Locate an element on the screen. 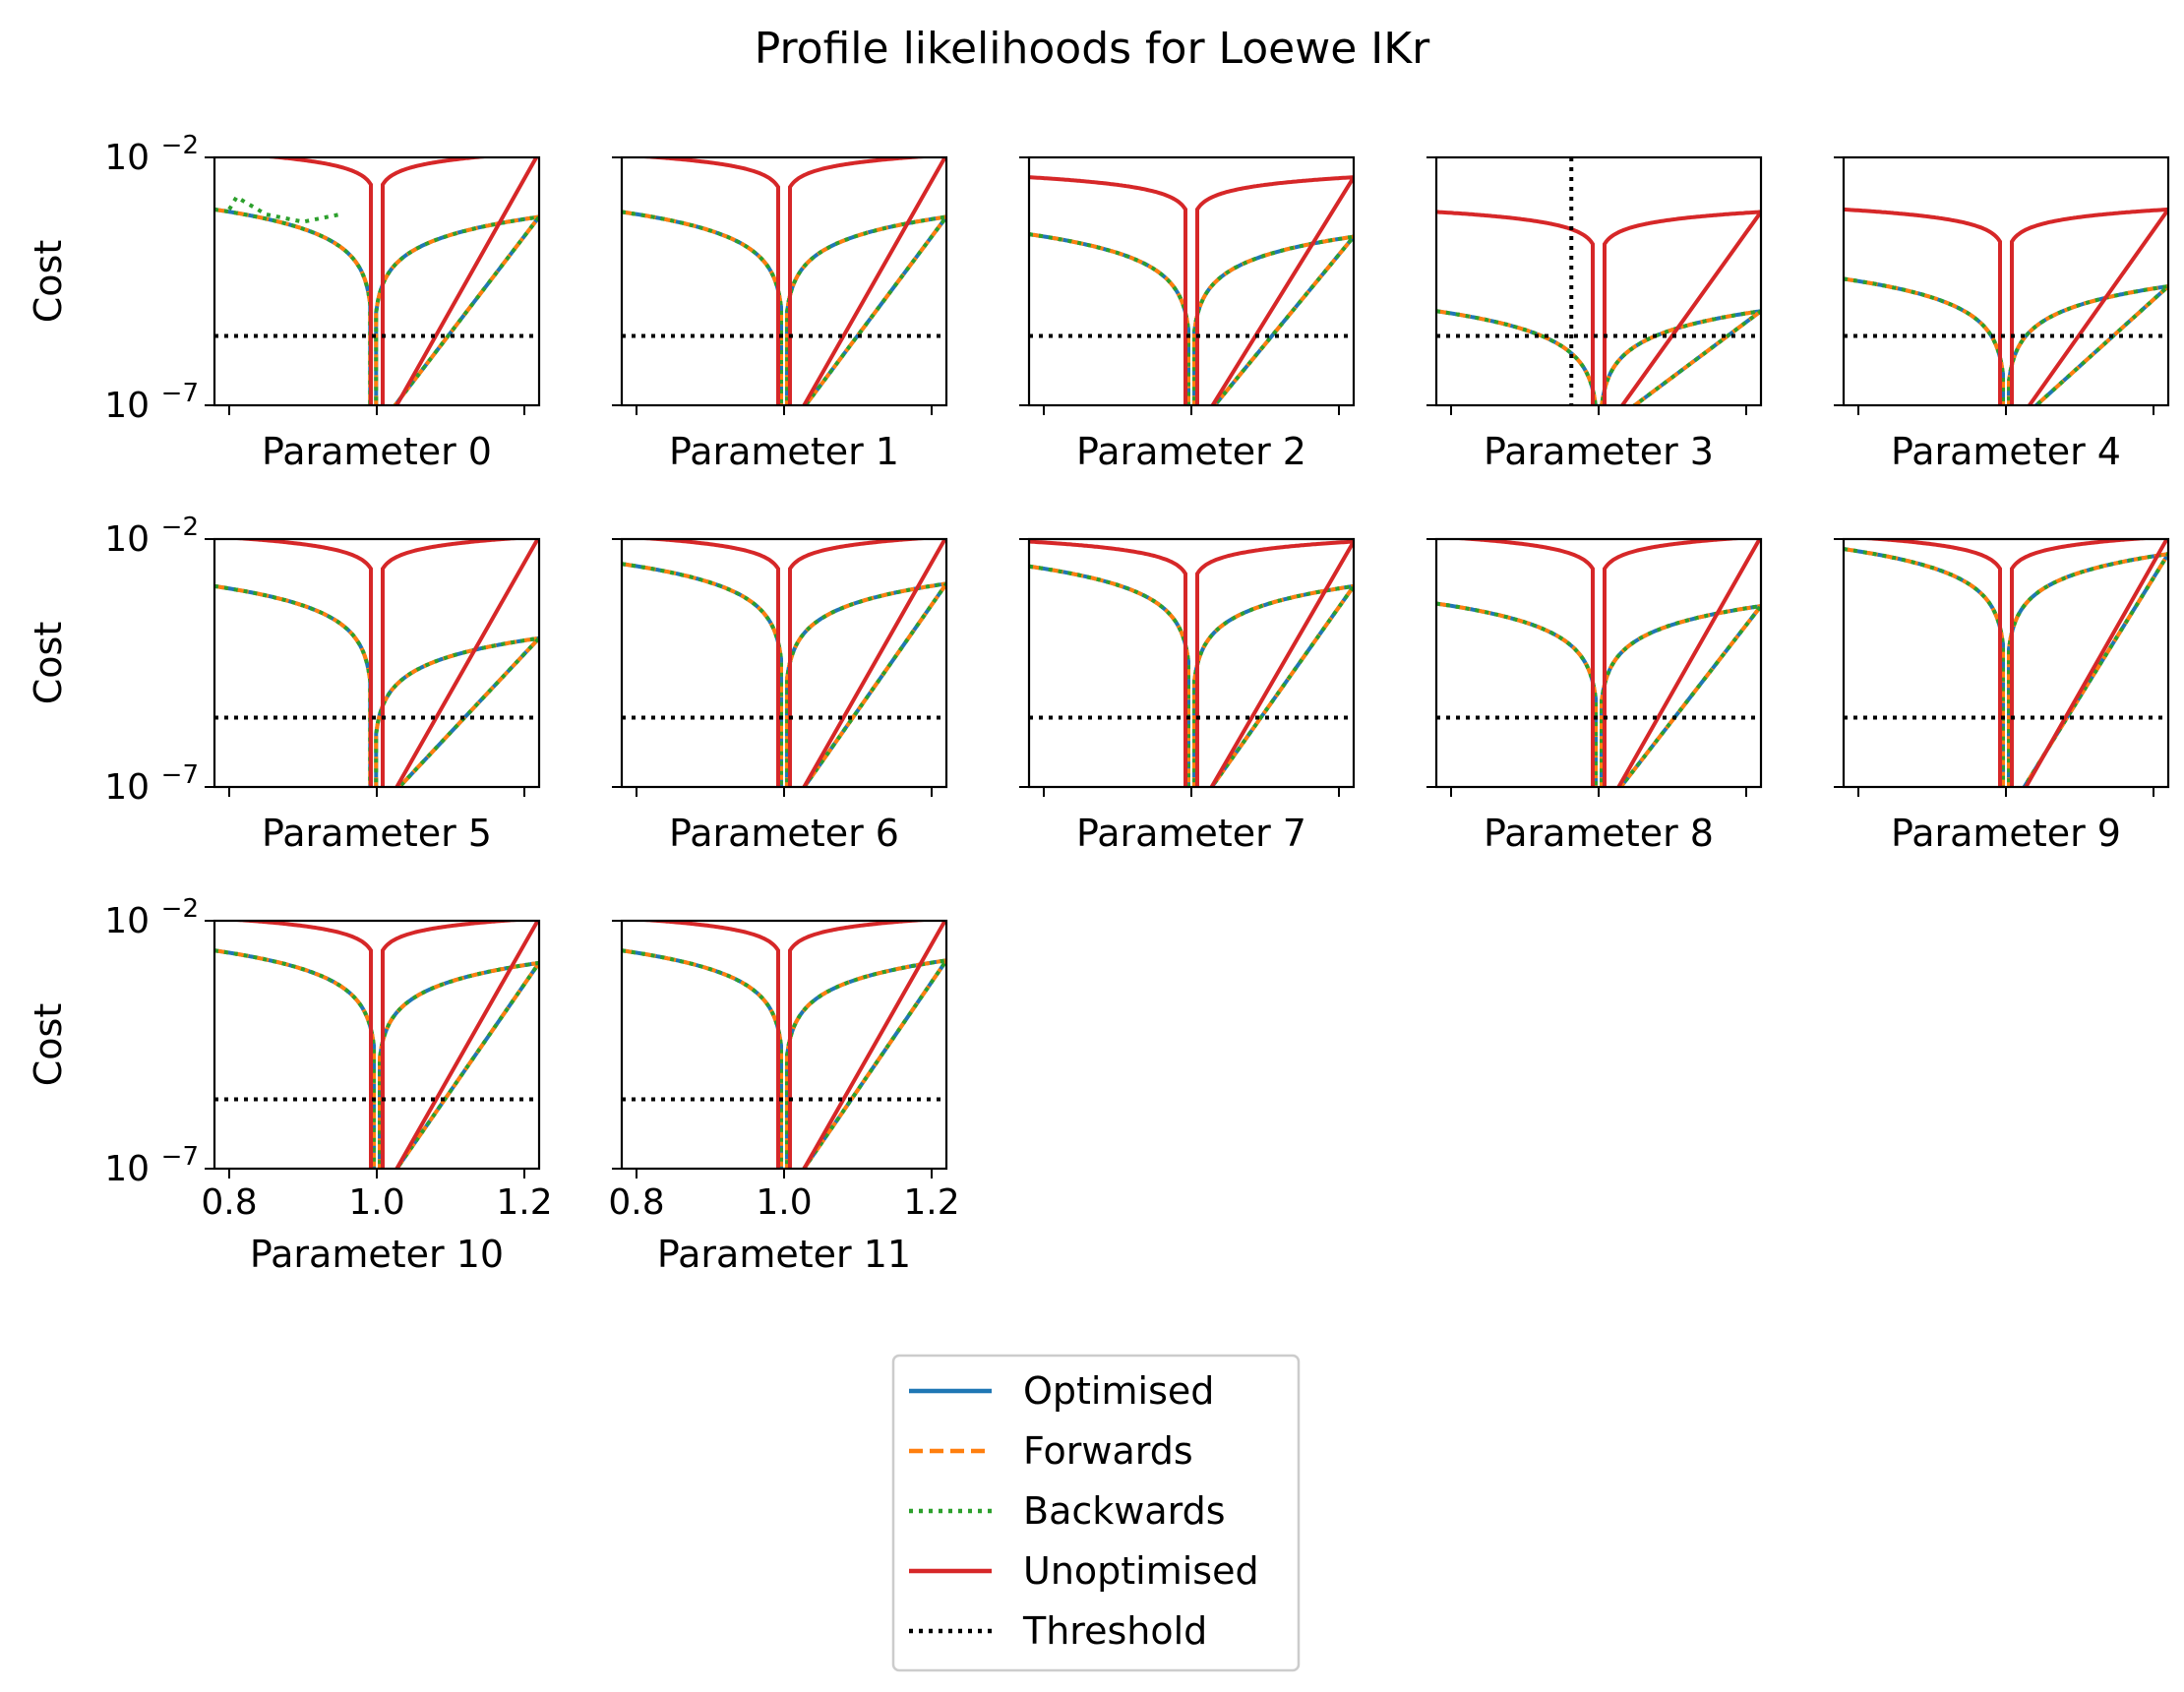 This screenshot has width=2184, height=1692. legend-label-bwd: Backwards is located at coordinates (1124, 1511).